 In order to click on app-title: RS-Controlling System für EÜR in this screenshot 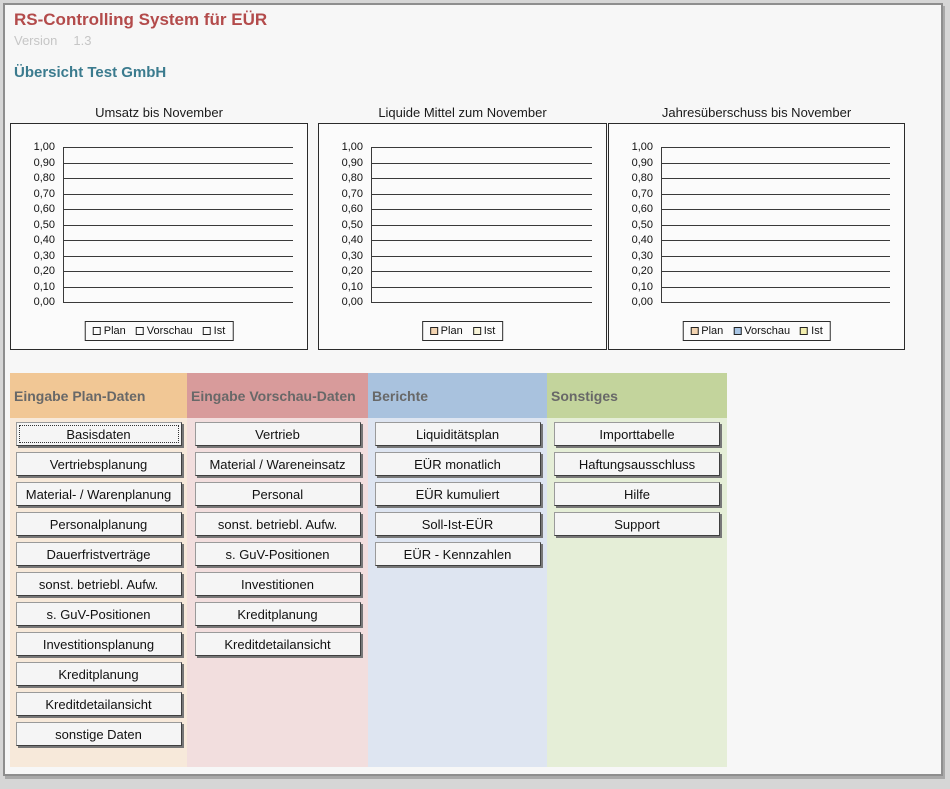, I will do `click(141, 19)`.